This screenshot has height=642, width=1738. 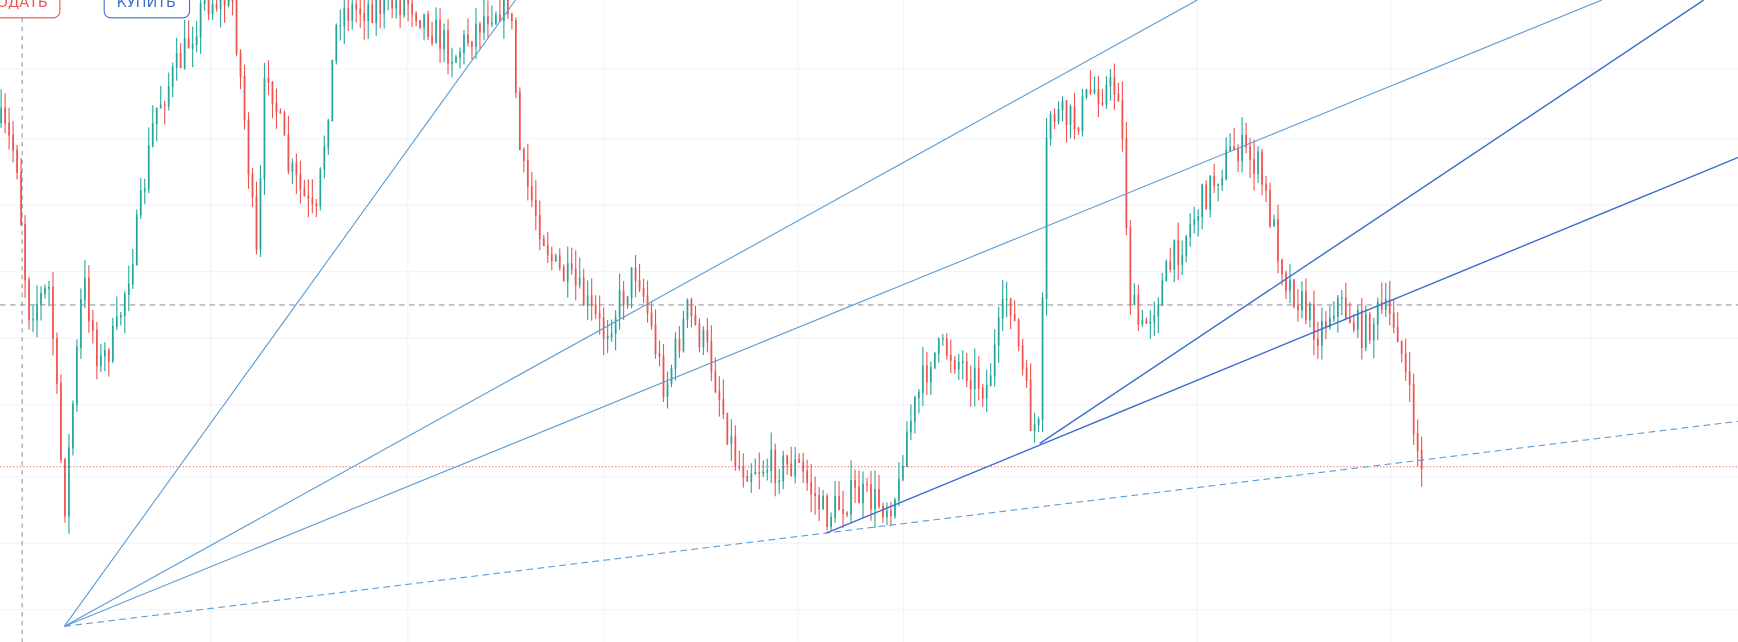 I want to click on sell-button: ОДАТЬ, so click(x=30, y=9).